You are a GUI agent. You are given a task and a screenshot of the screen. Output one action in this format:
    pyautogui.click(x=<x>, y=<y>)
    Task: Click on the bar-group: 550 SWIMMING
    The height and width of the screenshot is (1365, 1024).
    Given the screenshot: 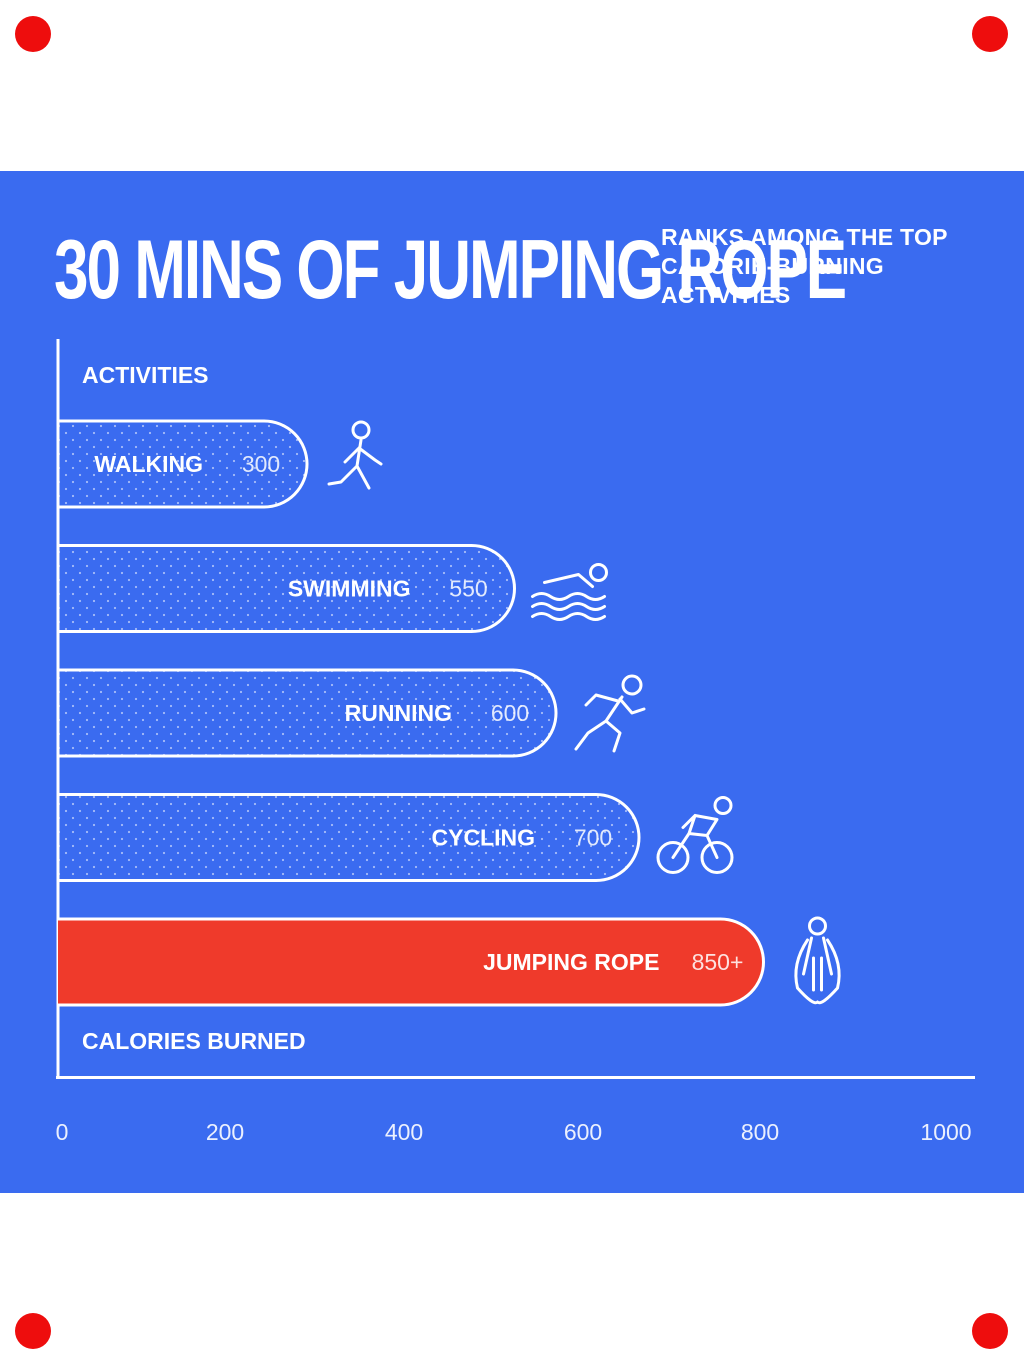 What is the action you would take?
    pyautogui.click(x=333, y=588)
    